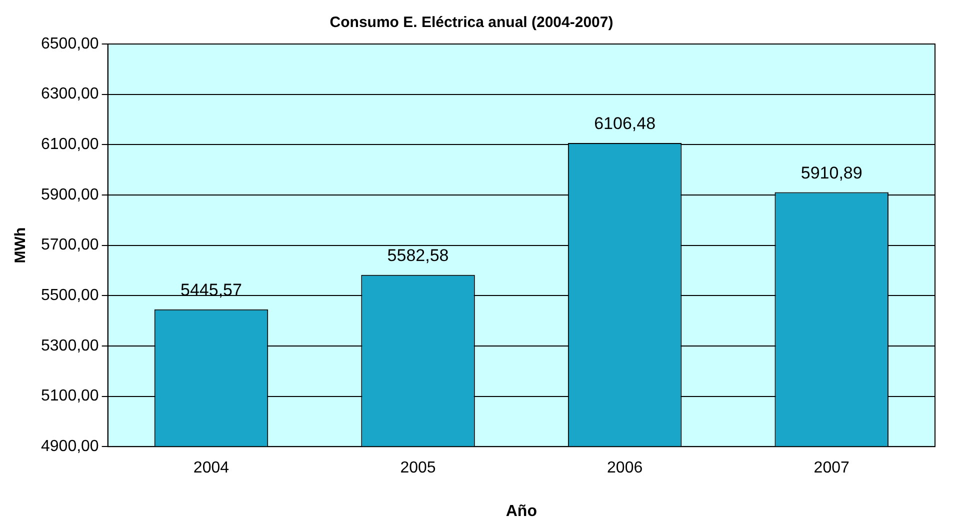 Image resolution: width=953 pixels, height=529 pixels. Describe the element at coordinates (69, 43) in the screenshot. I see `y-tick-label: 6500,00` at that location.